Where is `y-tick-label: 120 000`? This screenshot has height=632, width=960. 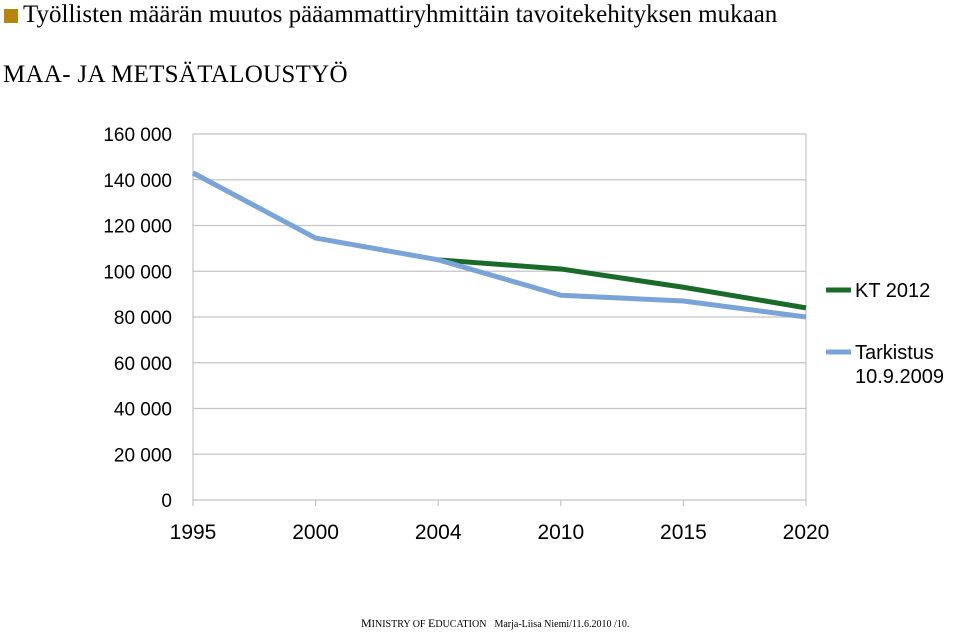
y-tick-label: 120 000 is located at coordinates (137, 227).